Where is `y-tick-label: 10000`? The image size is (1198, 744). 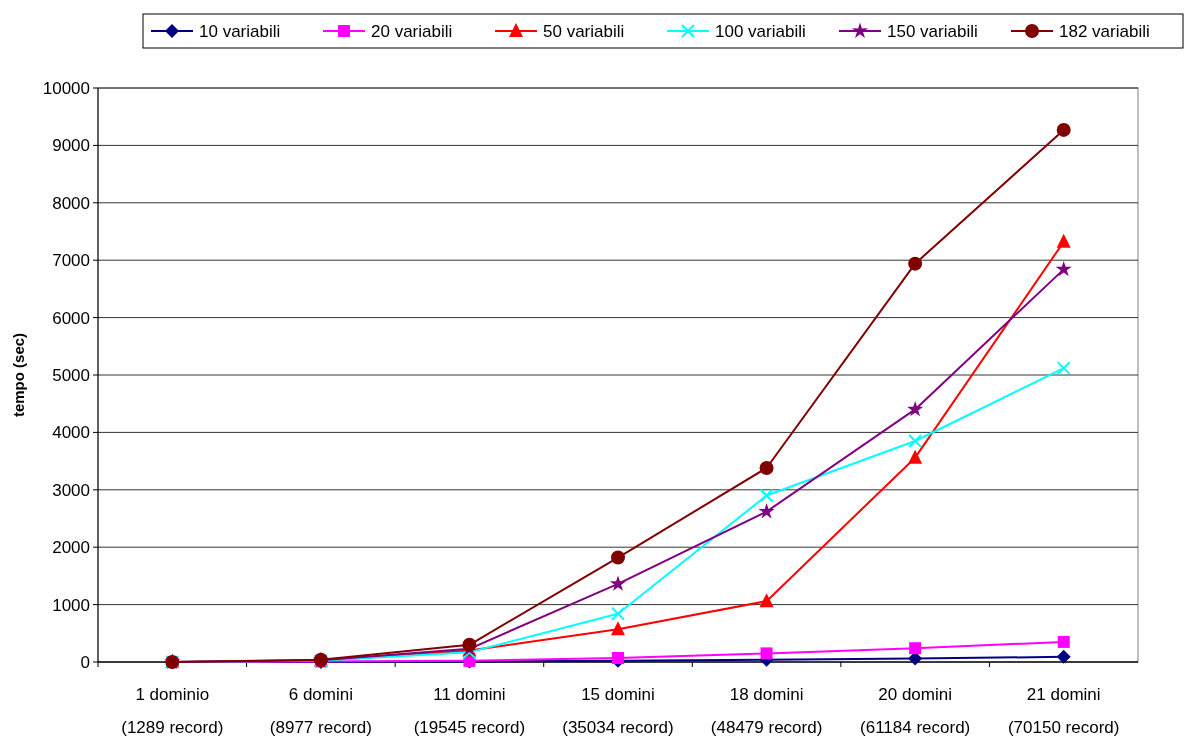
y-tick-label: 10000 is located at coordinates (66, 88).